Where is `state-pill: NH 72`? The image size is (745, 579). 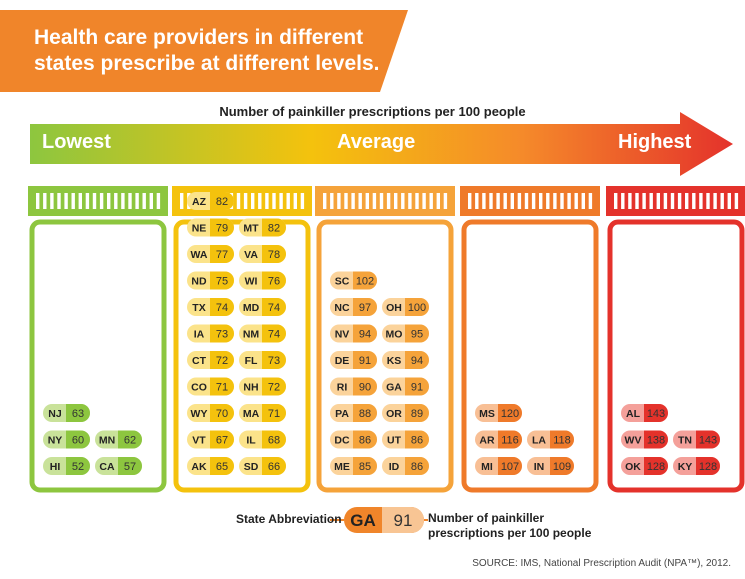 state-pill: NH 72 is located at coordinates (262, 386).